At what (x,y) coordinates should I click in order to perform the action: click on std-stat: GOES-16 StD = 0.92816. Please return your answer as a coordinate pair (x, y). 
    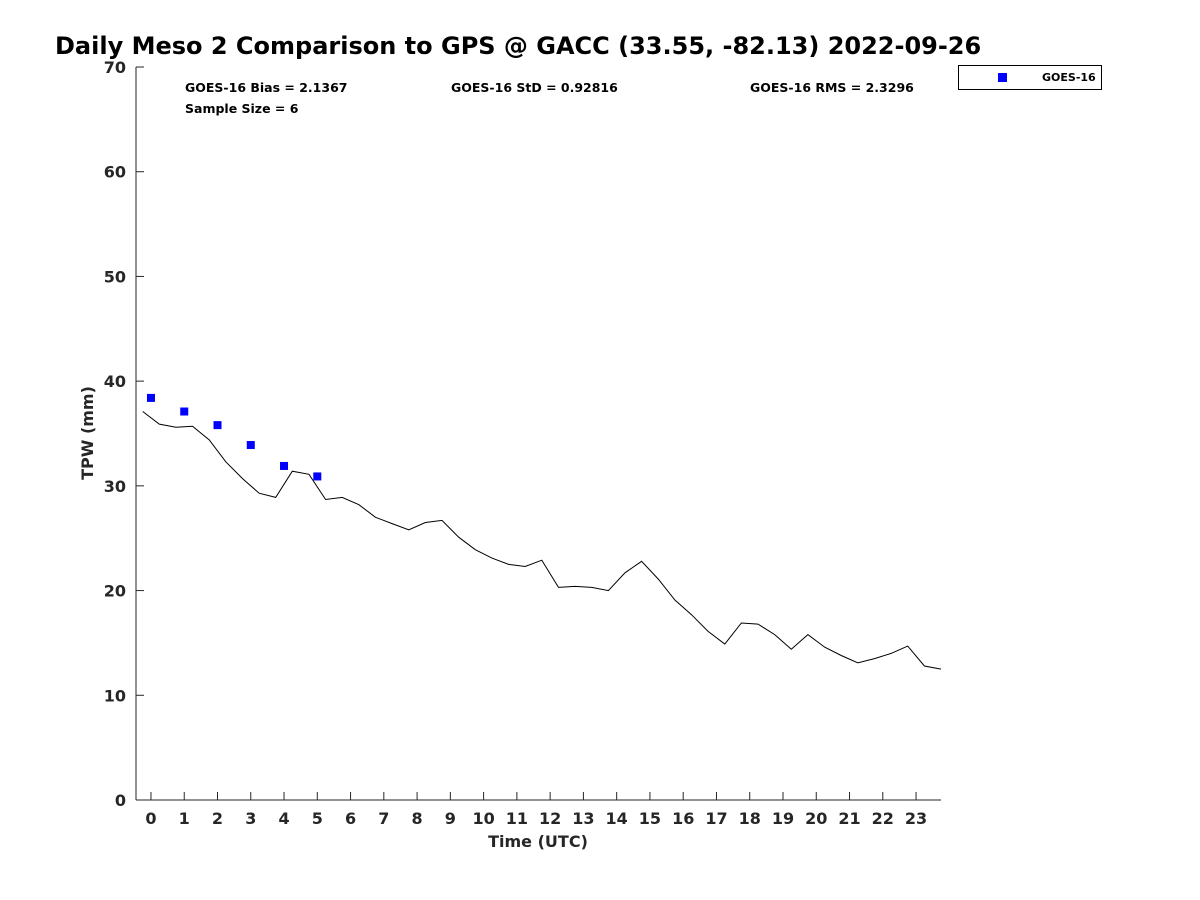
    Looking at the image, I should click on (534, 87).